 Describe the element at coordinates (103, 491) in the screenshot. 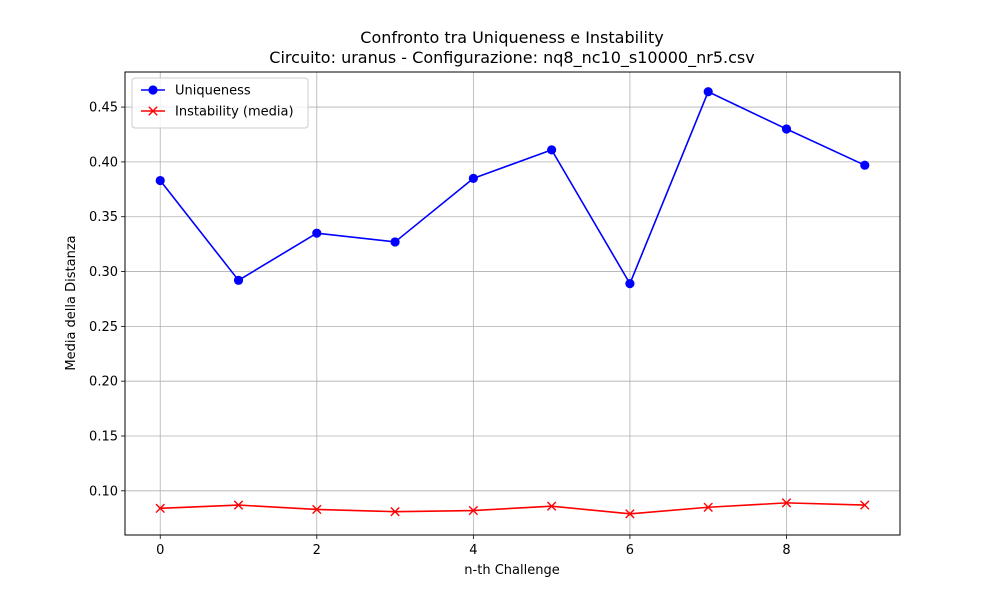

I see `y-tick-label: 0.10` at that location.